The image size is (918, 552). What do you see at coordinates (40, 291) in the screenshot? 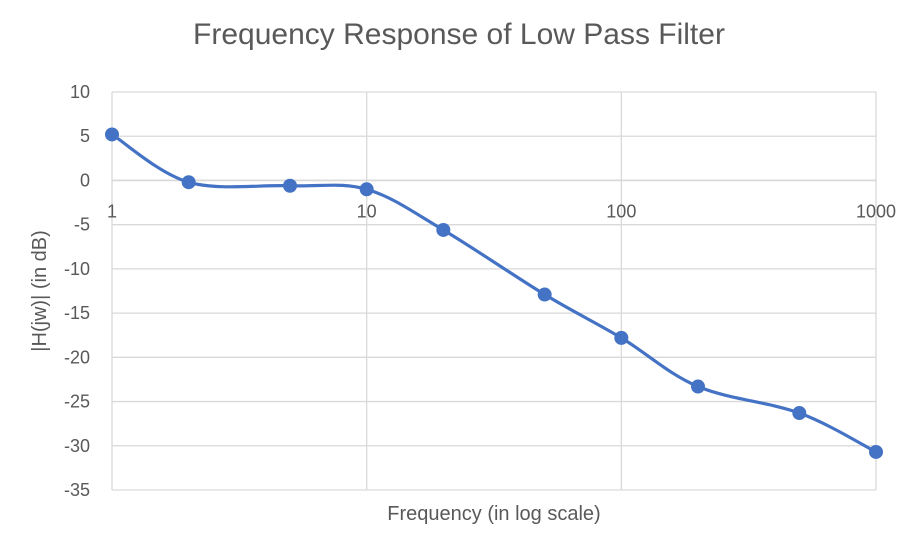
I see `y-axis-title: |H(jw)| (in dB)` at bounding box center [40, 291].